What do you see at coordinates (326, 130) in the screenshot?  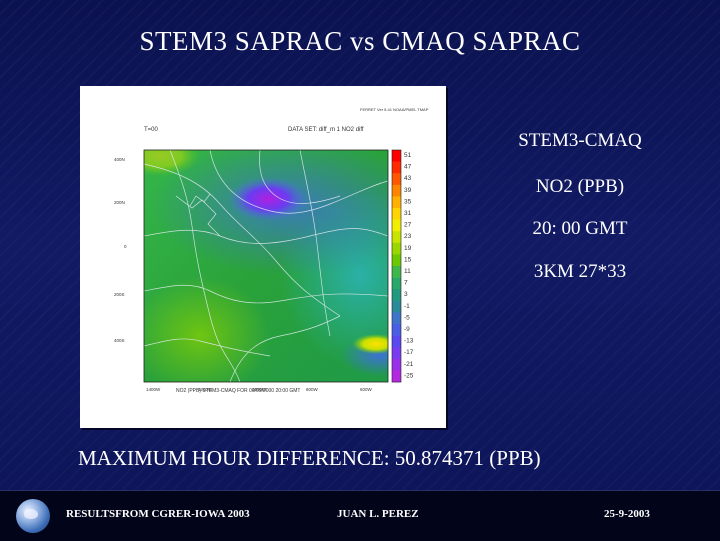 I see `figure-header-center: DATA SET: diff_m 1 NO2 diff` at bounding box center [326, 130].